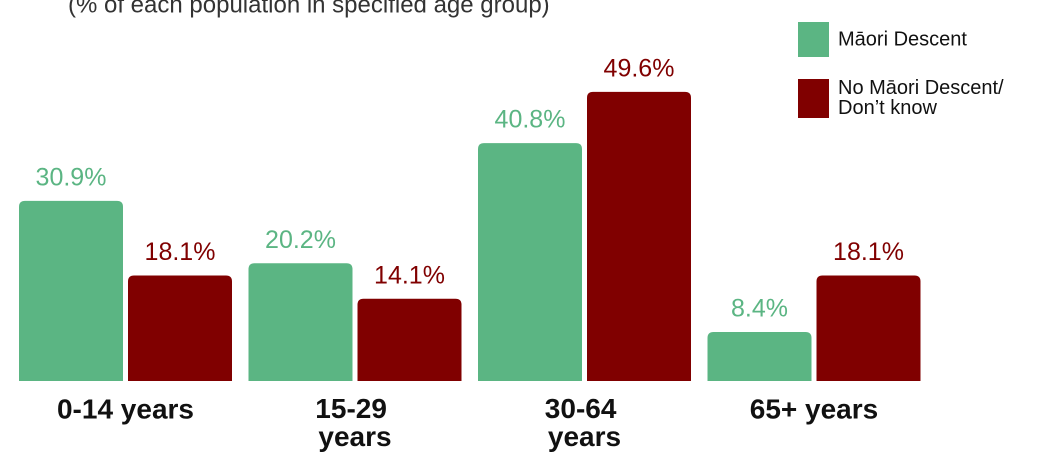 The image size is (1059, 455). What do you see at coordinates (409, 275) in the screenshot?
I see `value-label: 14.1%` at bounding box center [409, 275].